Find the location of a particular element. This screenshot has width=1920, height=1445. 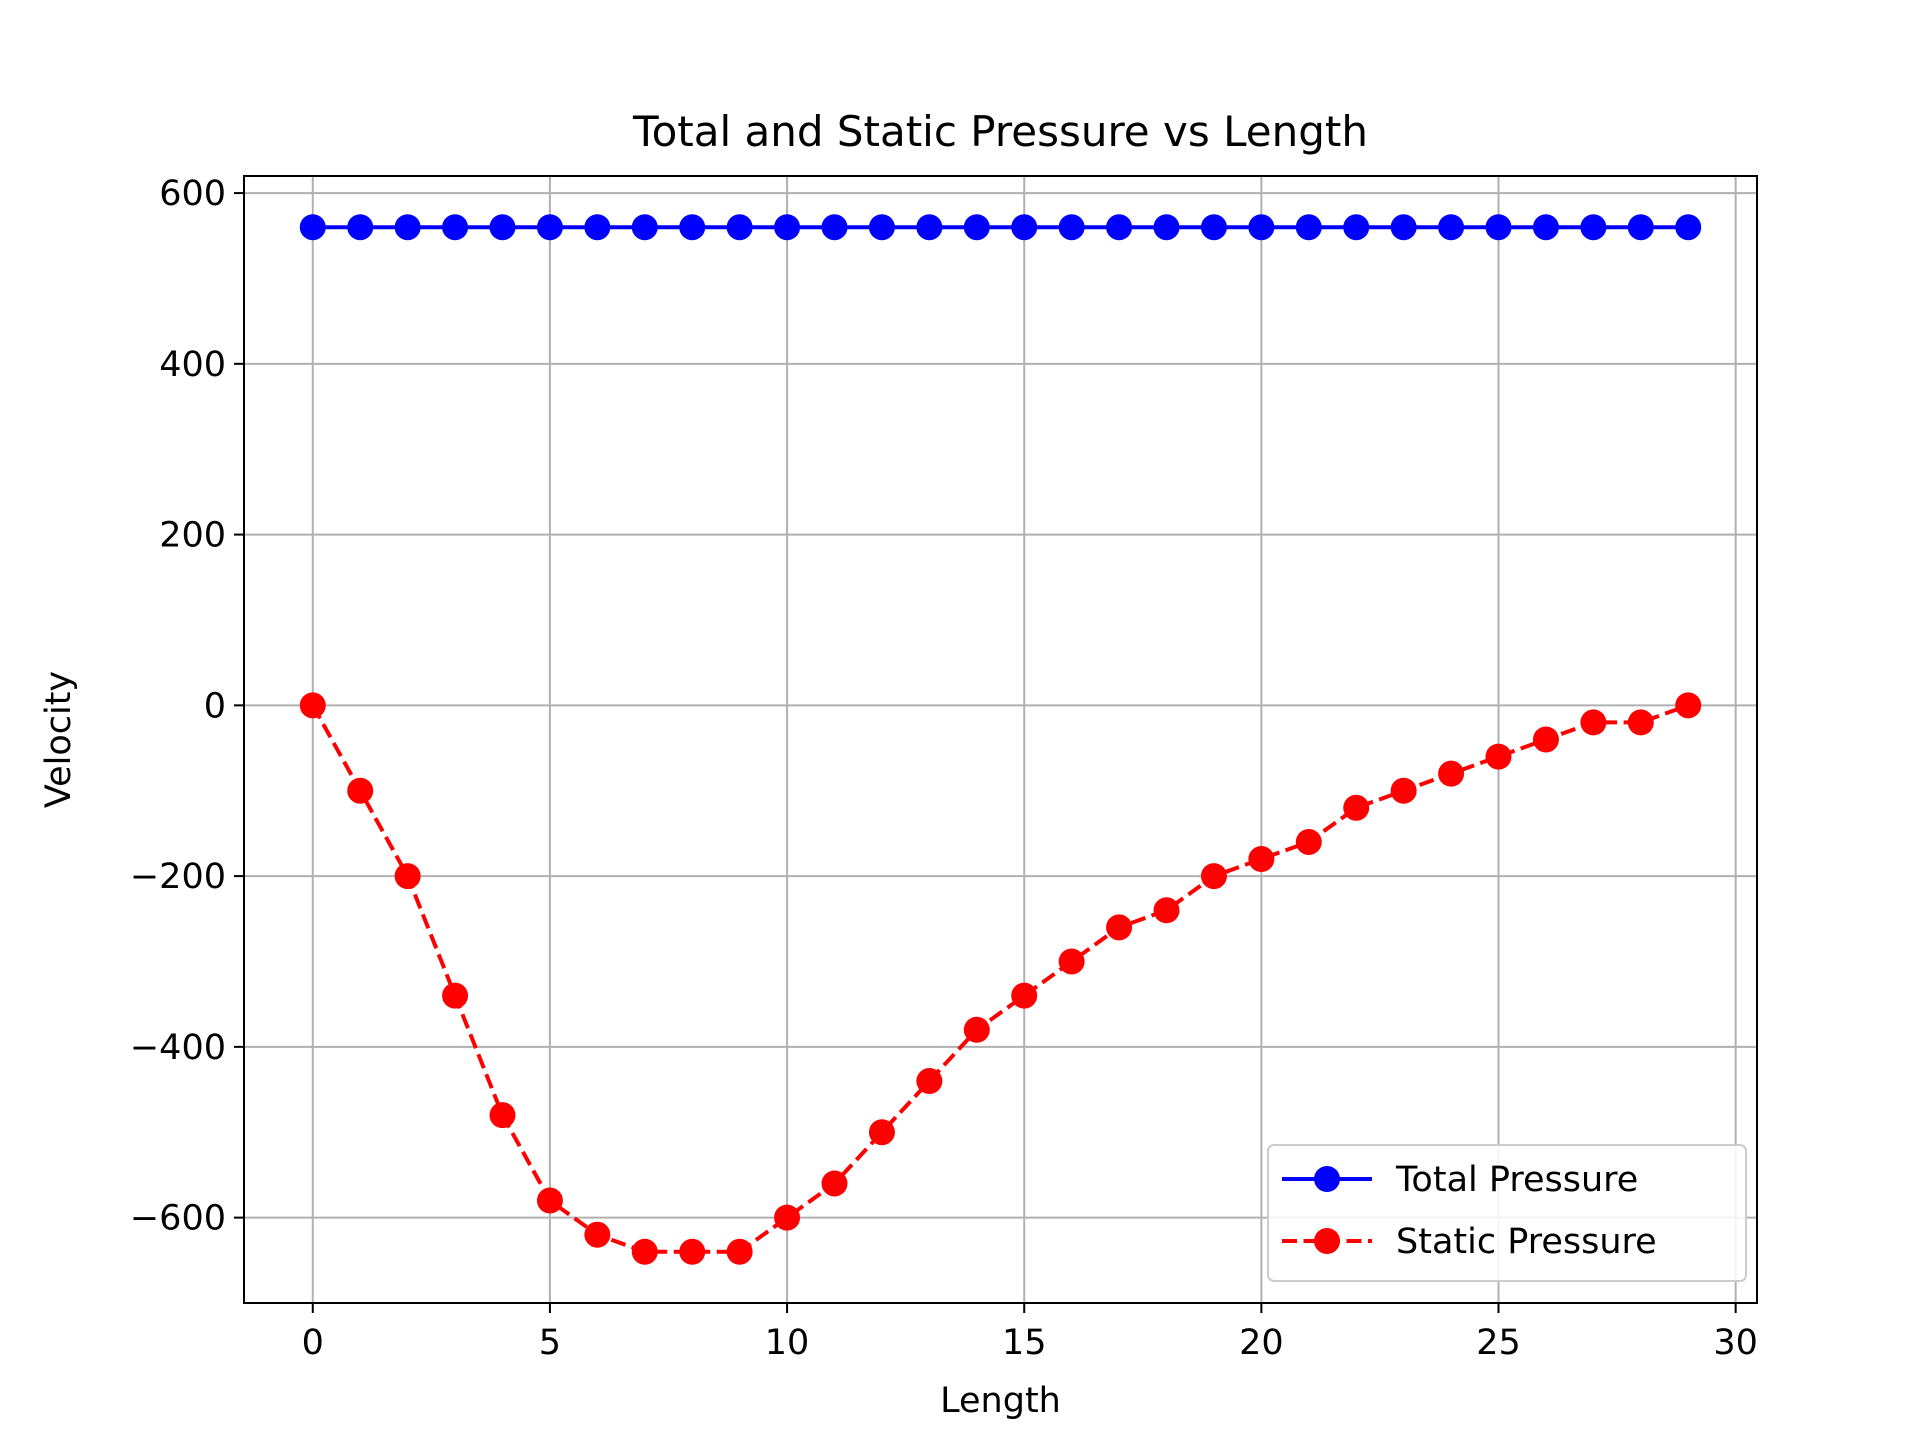

y-tick-label: 400 is located at coordinates (192, 365).